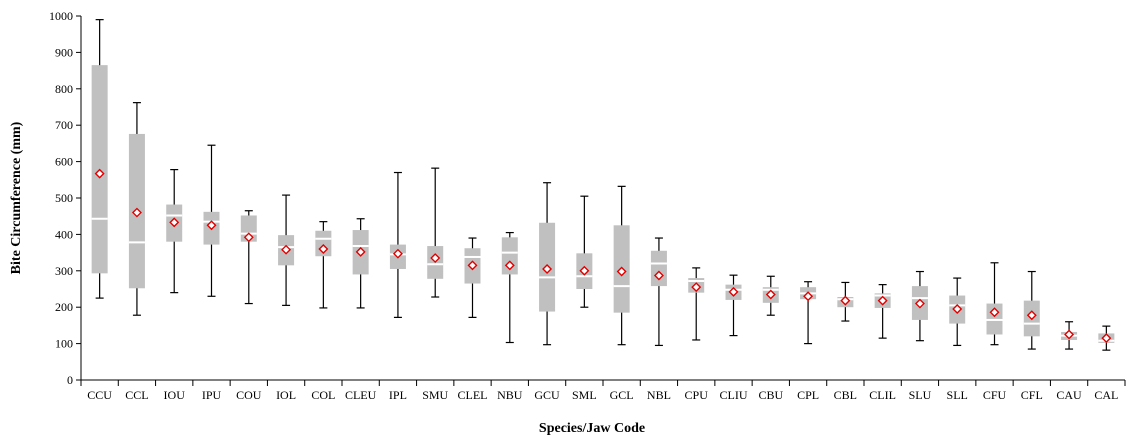 This screenshot has height=440, width=1133. What do you see at coordinates (286, 395) in the screenshot?
I see `x-tick-label: IOL` at bounding box center [286, 395].